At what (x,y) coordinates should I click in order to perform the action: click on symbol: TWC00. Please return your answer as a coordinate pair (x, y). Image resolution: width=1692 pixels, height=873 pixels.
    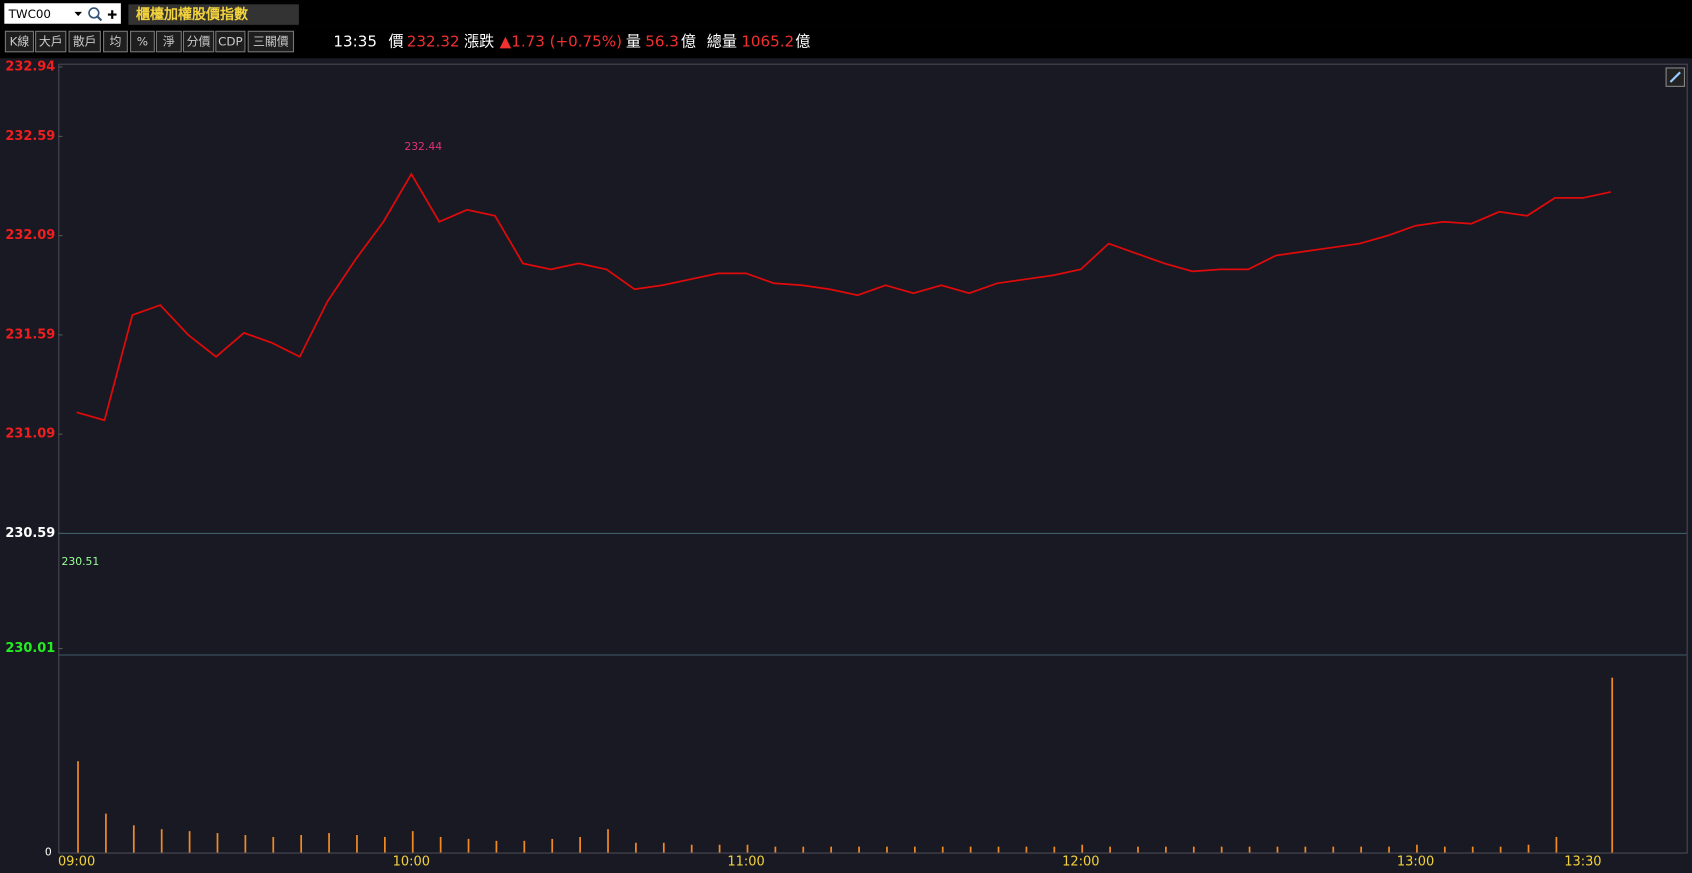
    Looking at the image, I should click on (29, 14).